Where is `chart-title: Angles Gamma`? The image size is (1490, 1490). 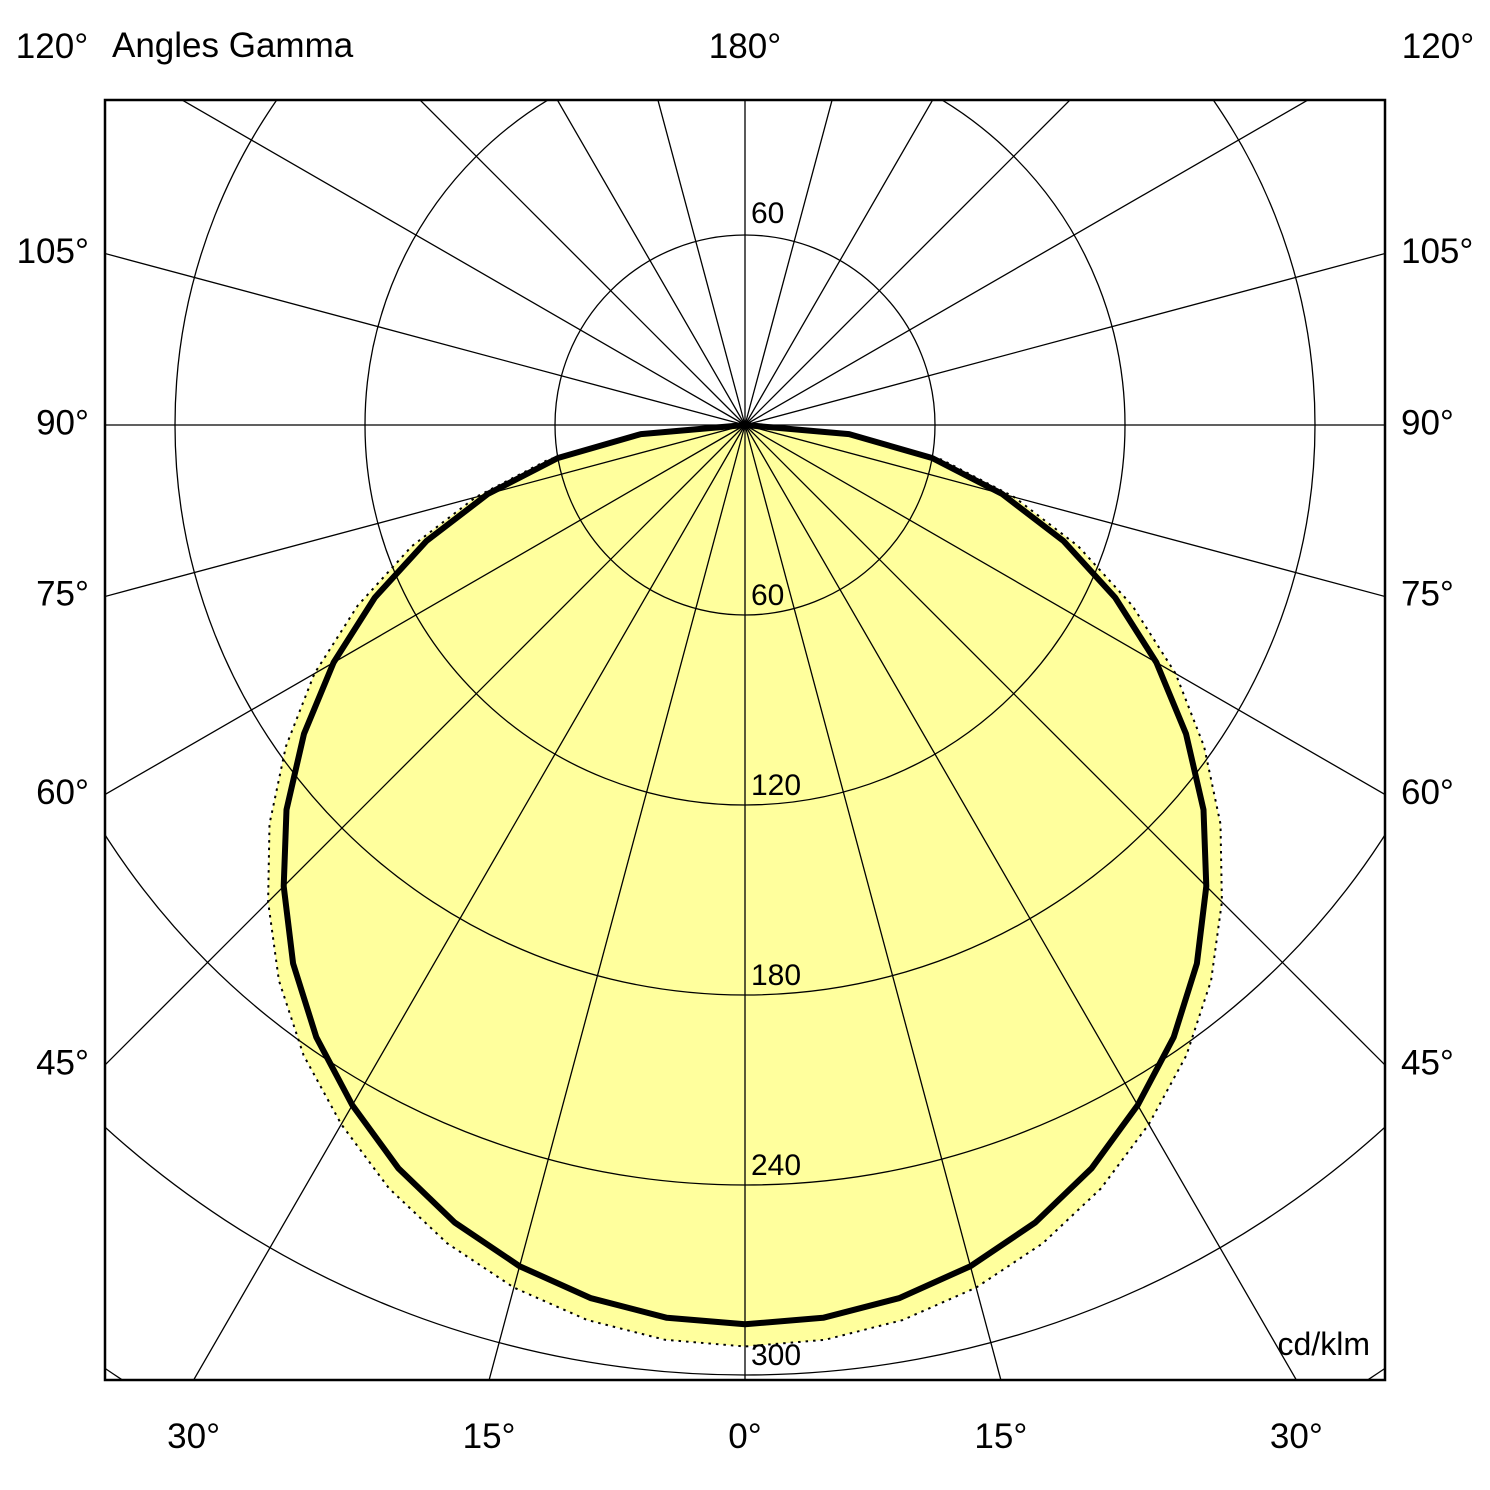
chart-title: Angles Gamma is located at coordinates (233, 45).